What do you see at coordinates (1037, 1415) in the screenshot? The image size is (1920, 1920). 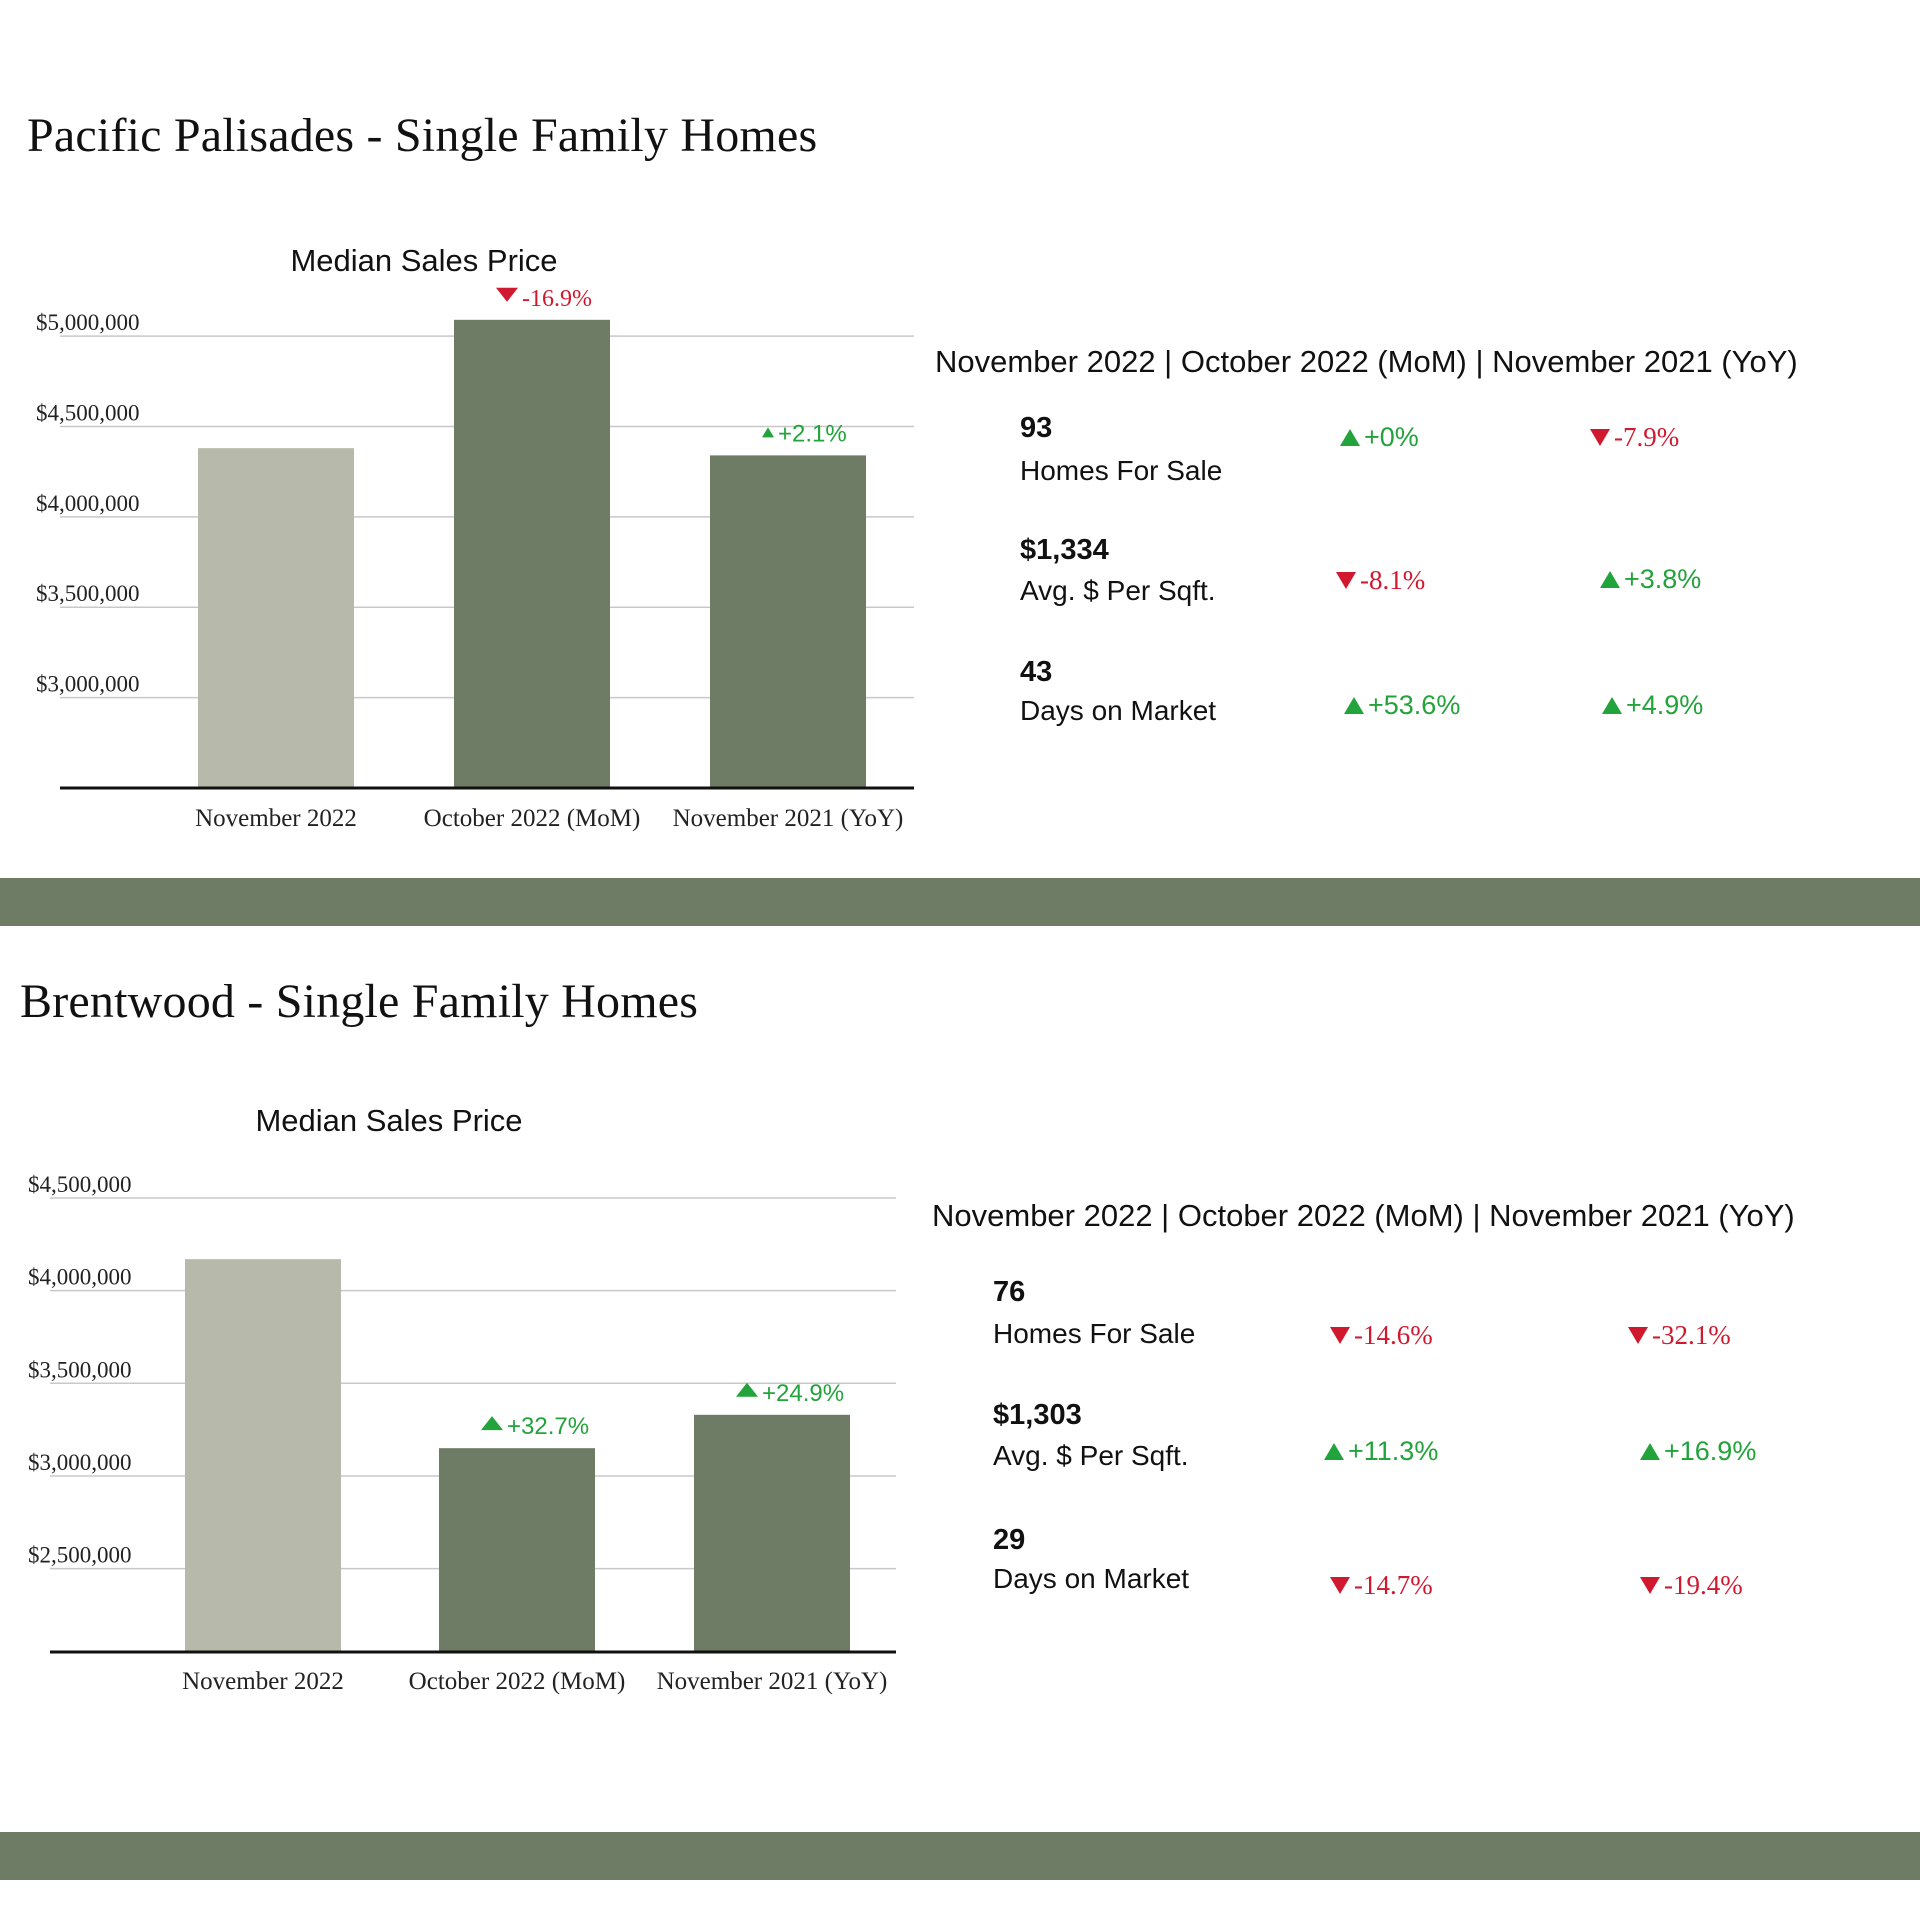 I see `metric-value-avg-per-sqft: $1,303` at bounding box center [1037, 1415].